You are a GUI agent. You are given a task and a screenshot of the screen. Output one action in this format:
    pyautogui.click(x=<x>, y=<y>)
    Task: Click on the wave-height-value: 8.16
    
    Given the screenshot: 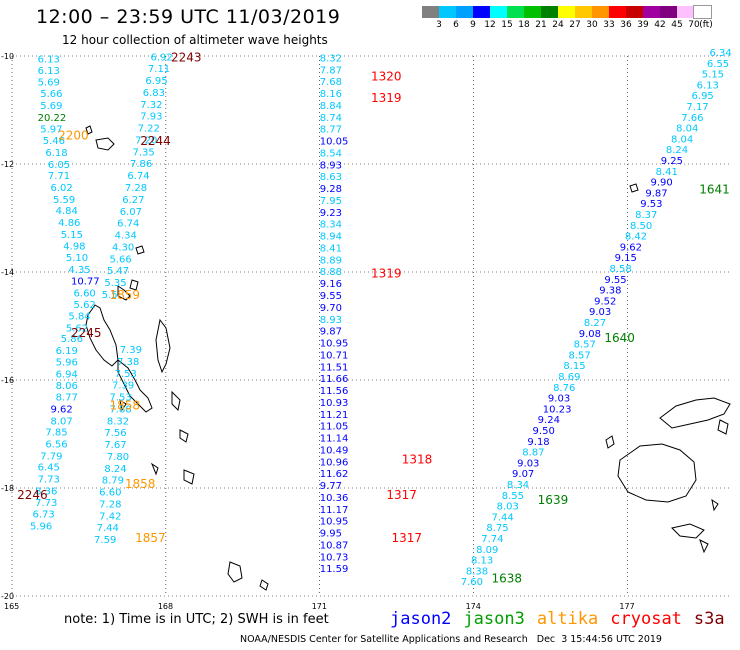 What is the action you would take?
    pyautogui.click(x=331, y=94)
    